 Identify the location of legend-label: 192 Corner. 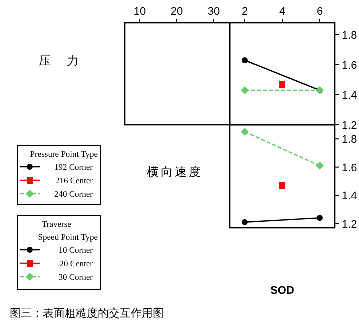
(74, 167).